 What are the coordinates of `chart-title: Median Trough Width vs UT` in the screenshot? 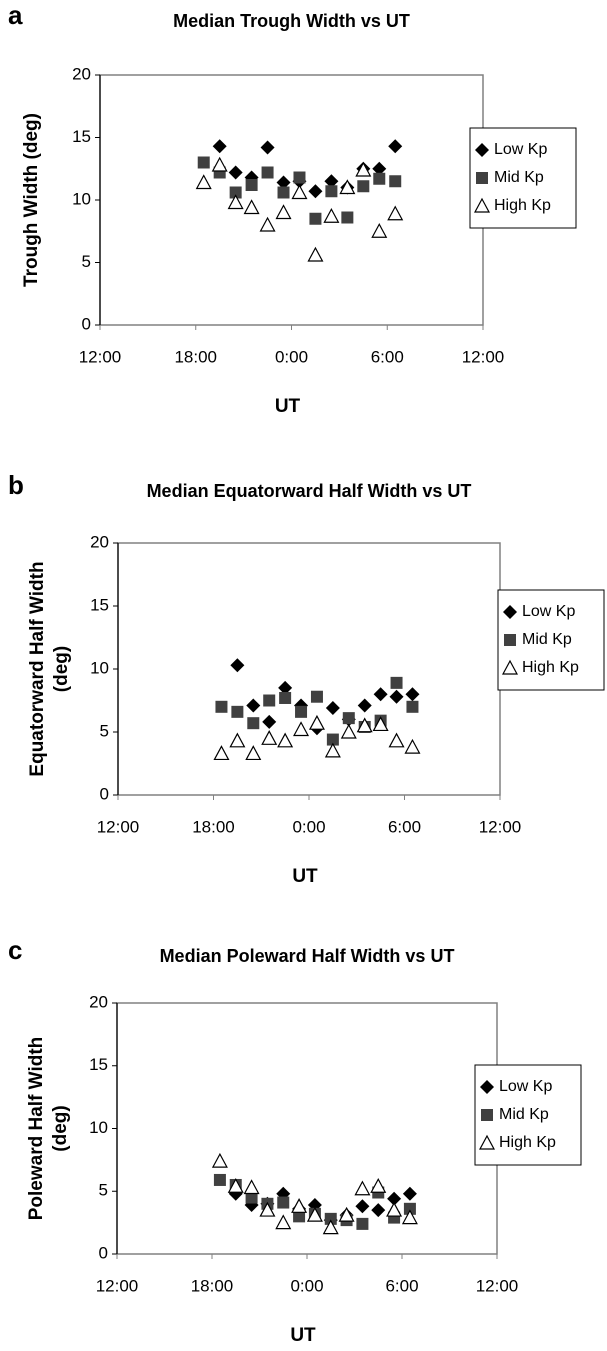 It's located at (291, 21).